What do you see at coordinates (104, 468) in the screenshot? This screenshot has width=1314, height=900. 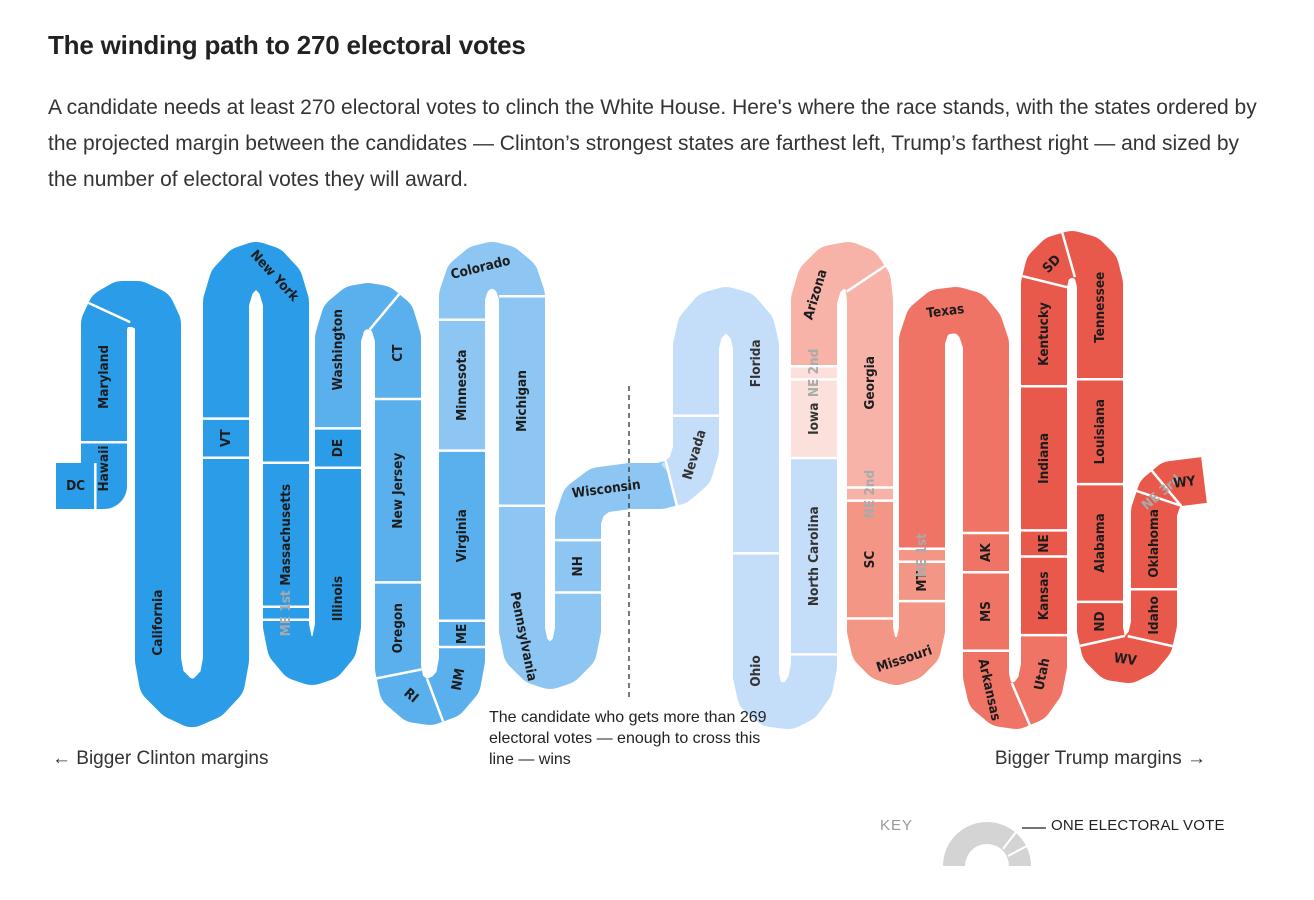 I see `state-label-hawaii: Hawaii` at bounding box center [104, 468].